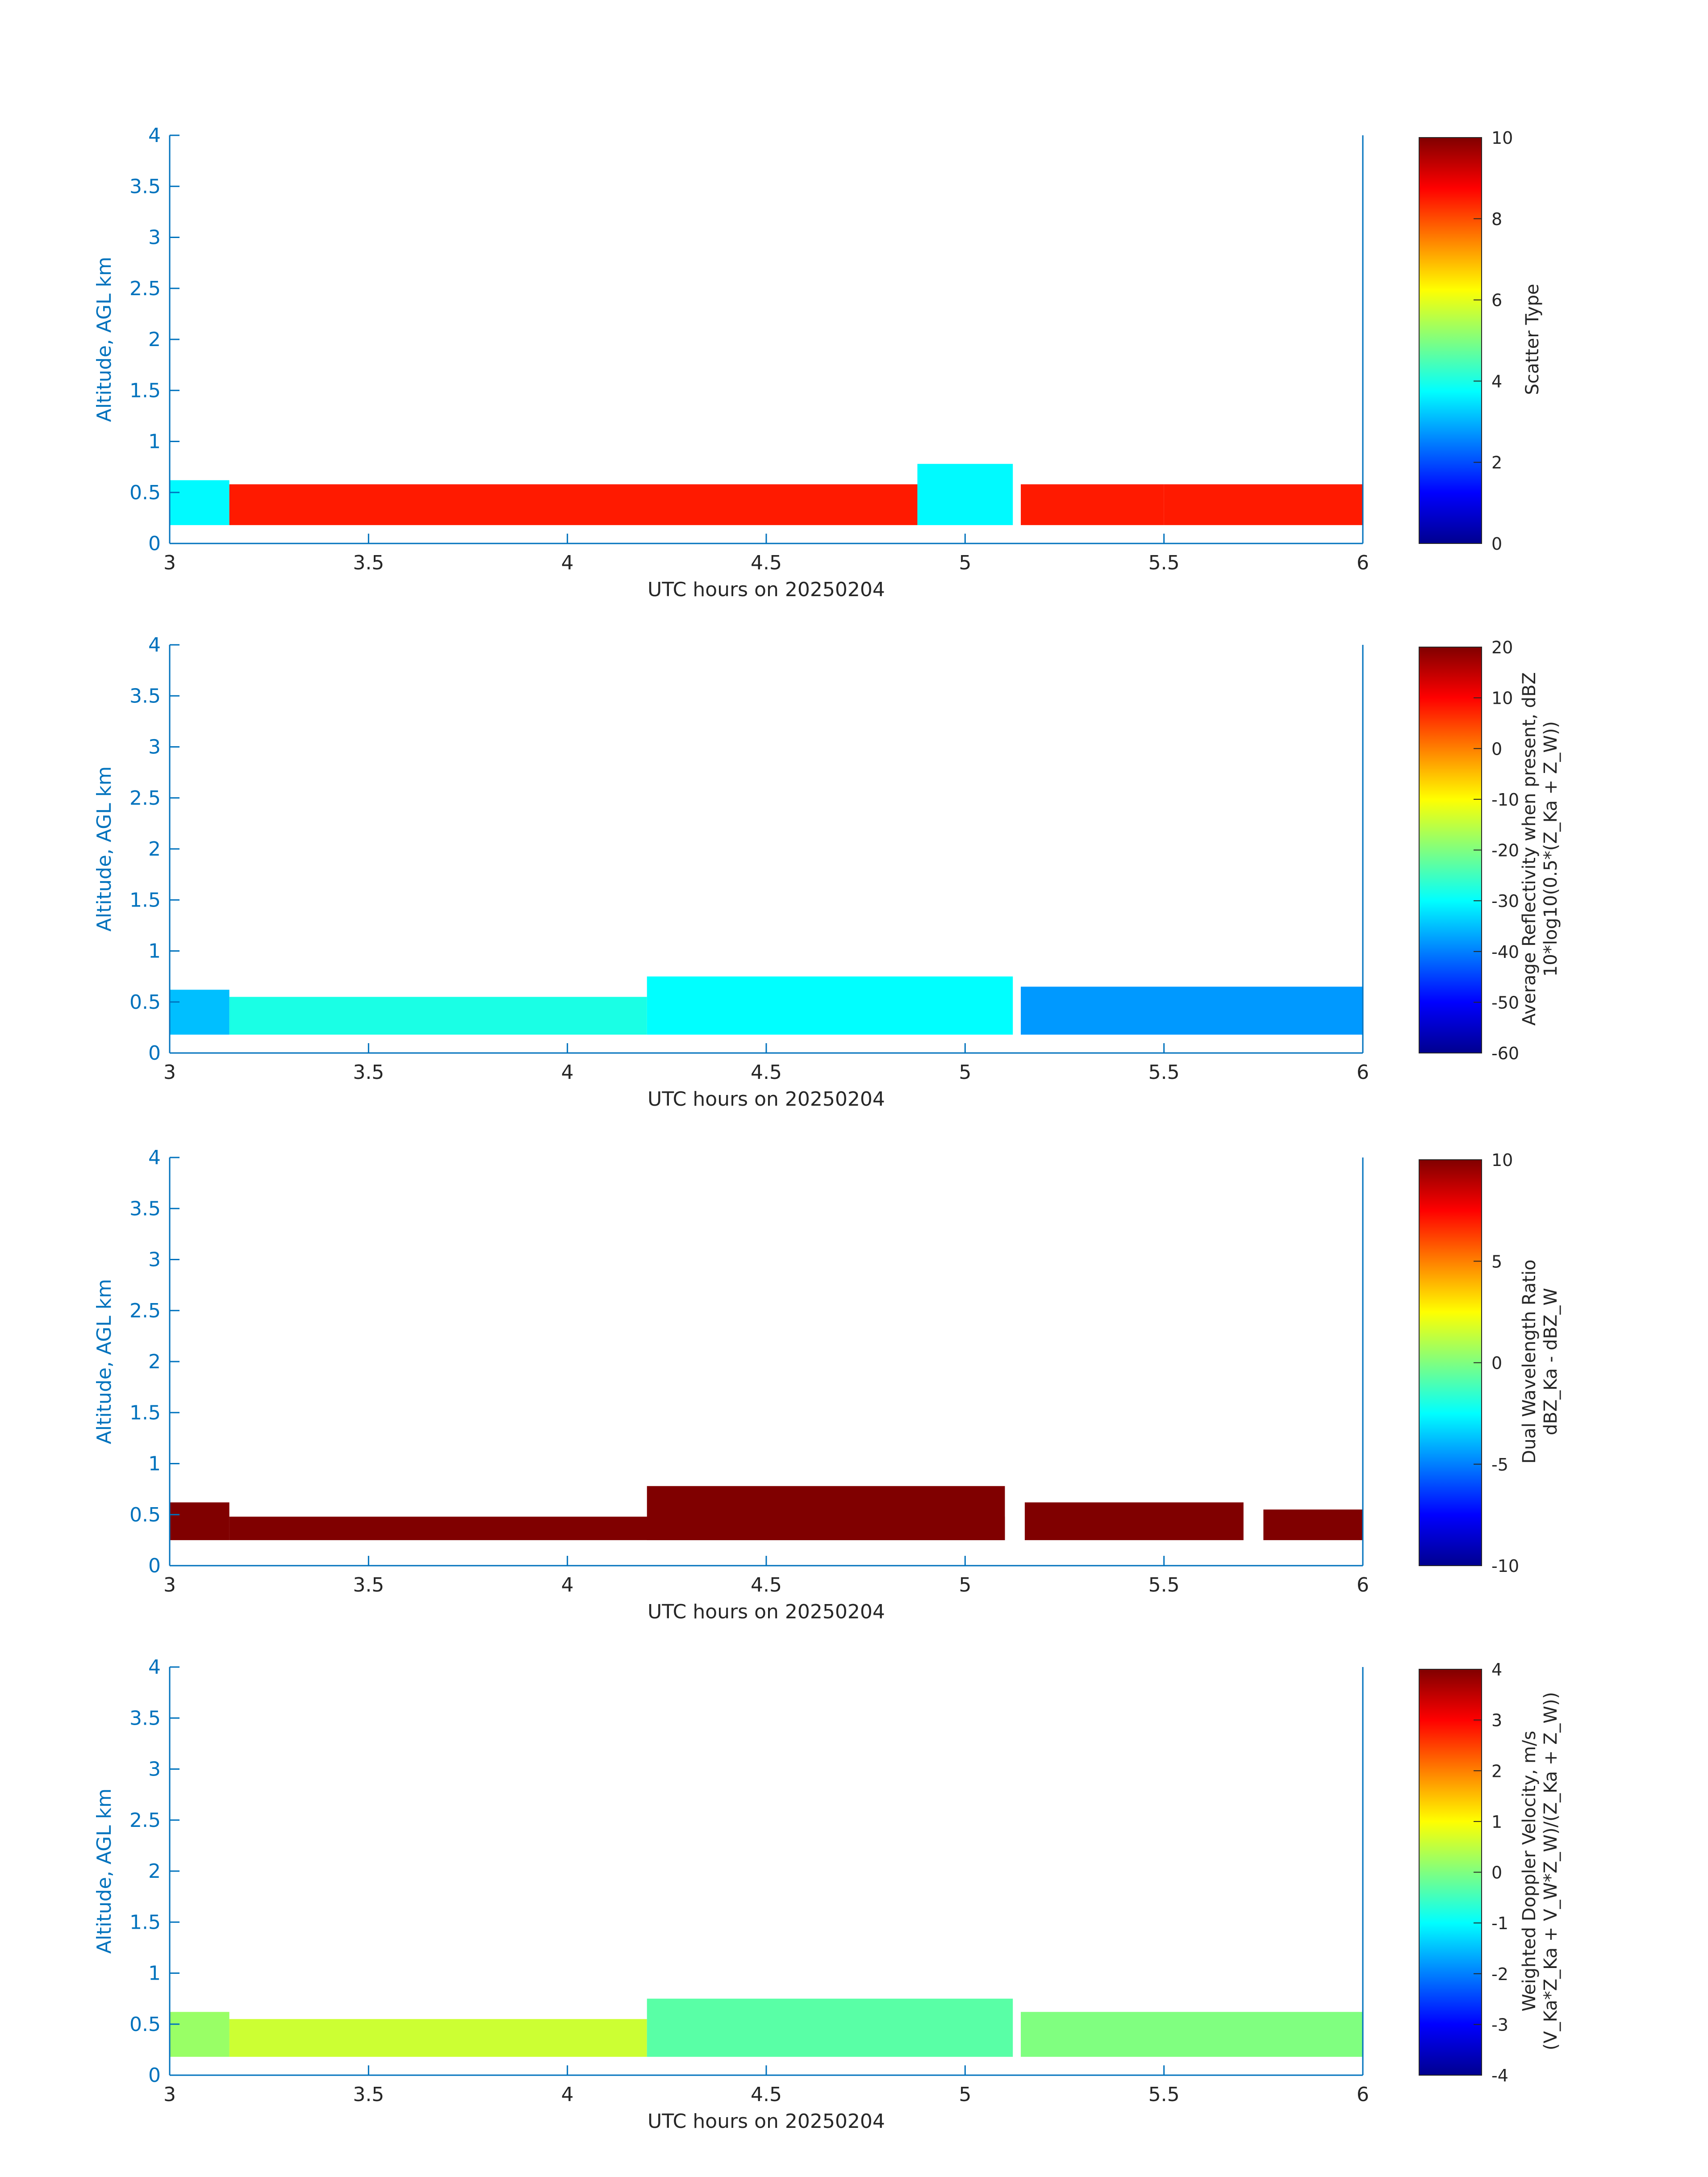 The height and width of the screenshot is (2177, 1708). Describe the element at coordinates (1505, 1002) in the screenshot. I see `colorbar-tick-label: -50` at that location.